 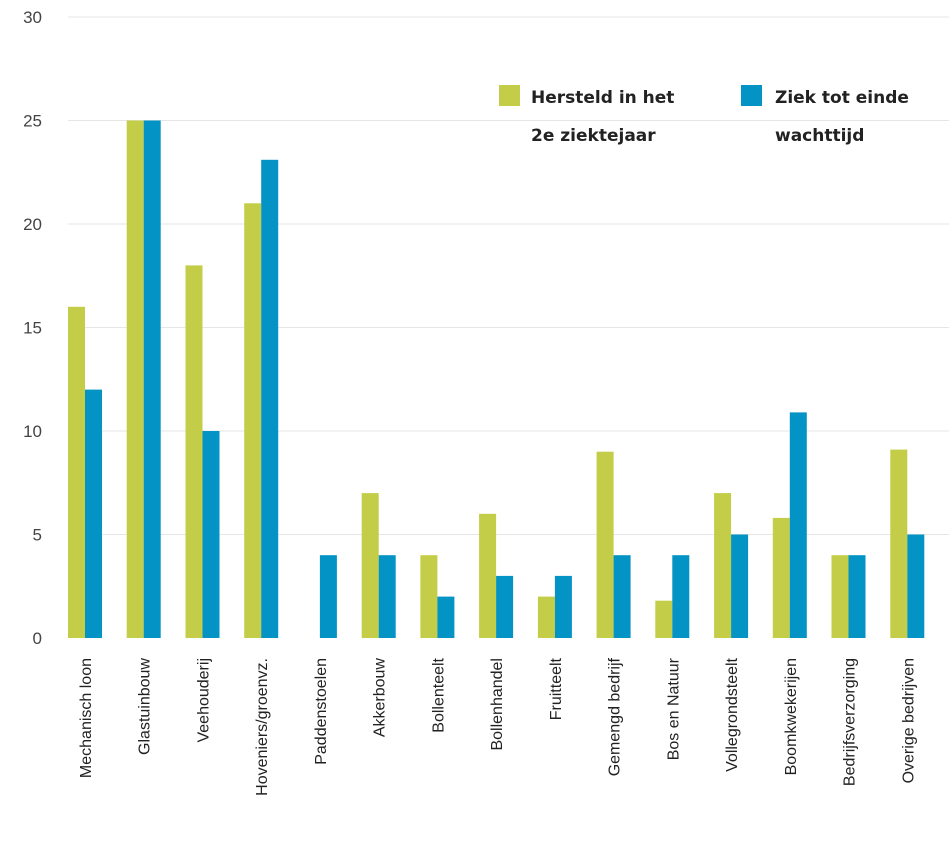 What do you see at coordinates (37, 535) in the screenshot?
I see `y-tick-label: 5` at bounding box center [37, 535].